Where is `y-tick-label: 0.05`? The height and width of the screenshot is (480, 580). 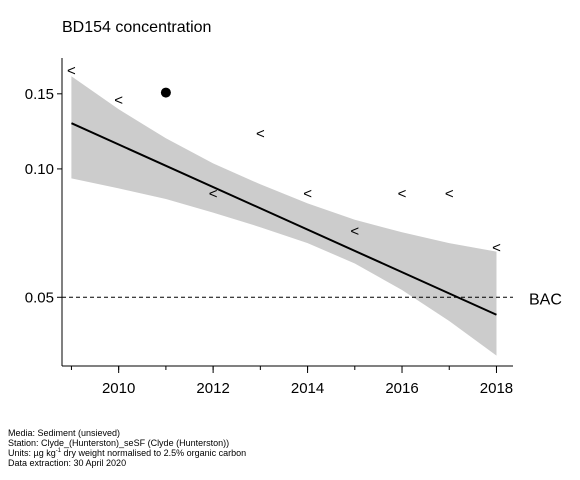
y-tick-label: 0.05 is located at coordinates (39, 297).